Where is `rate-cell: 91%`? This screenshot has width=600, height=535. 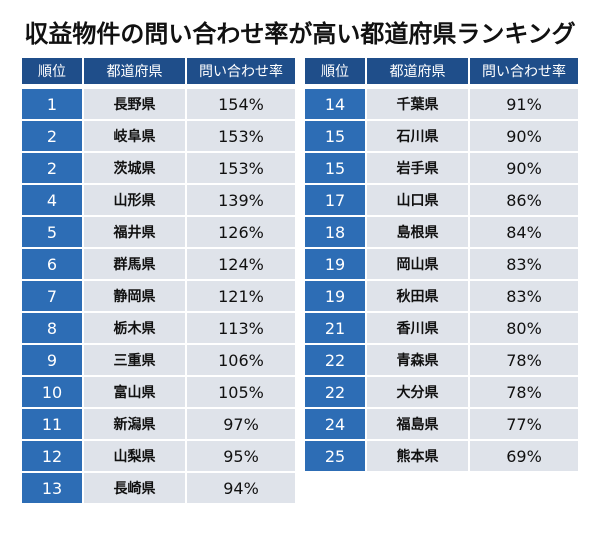
rate-cell: 91% is located at coordinates (523, 101).